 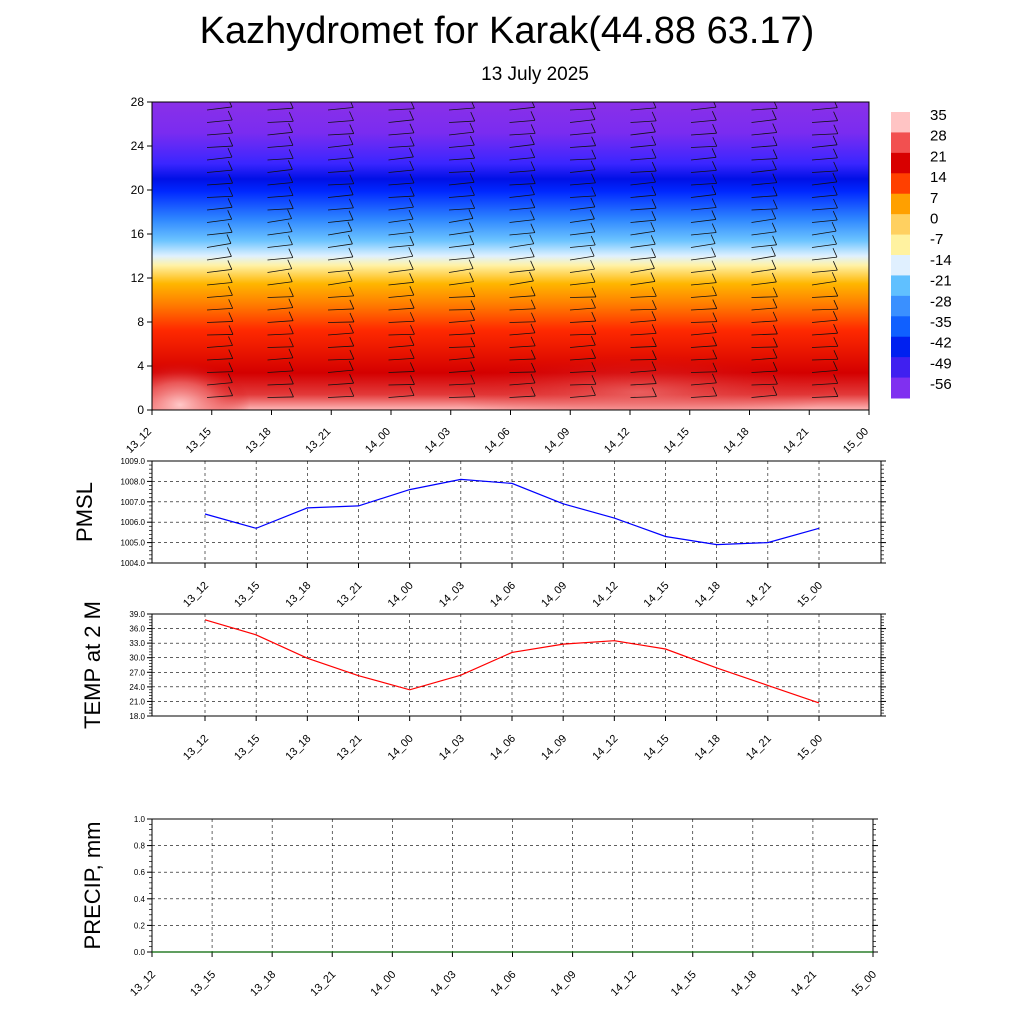 I want to click on y-tick-label: 1008.0, so click(x=133, y=481).